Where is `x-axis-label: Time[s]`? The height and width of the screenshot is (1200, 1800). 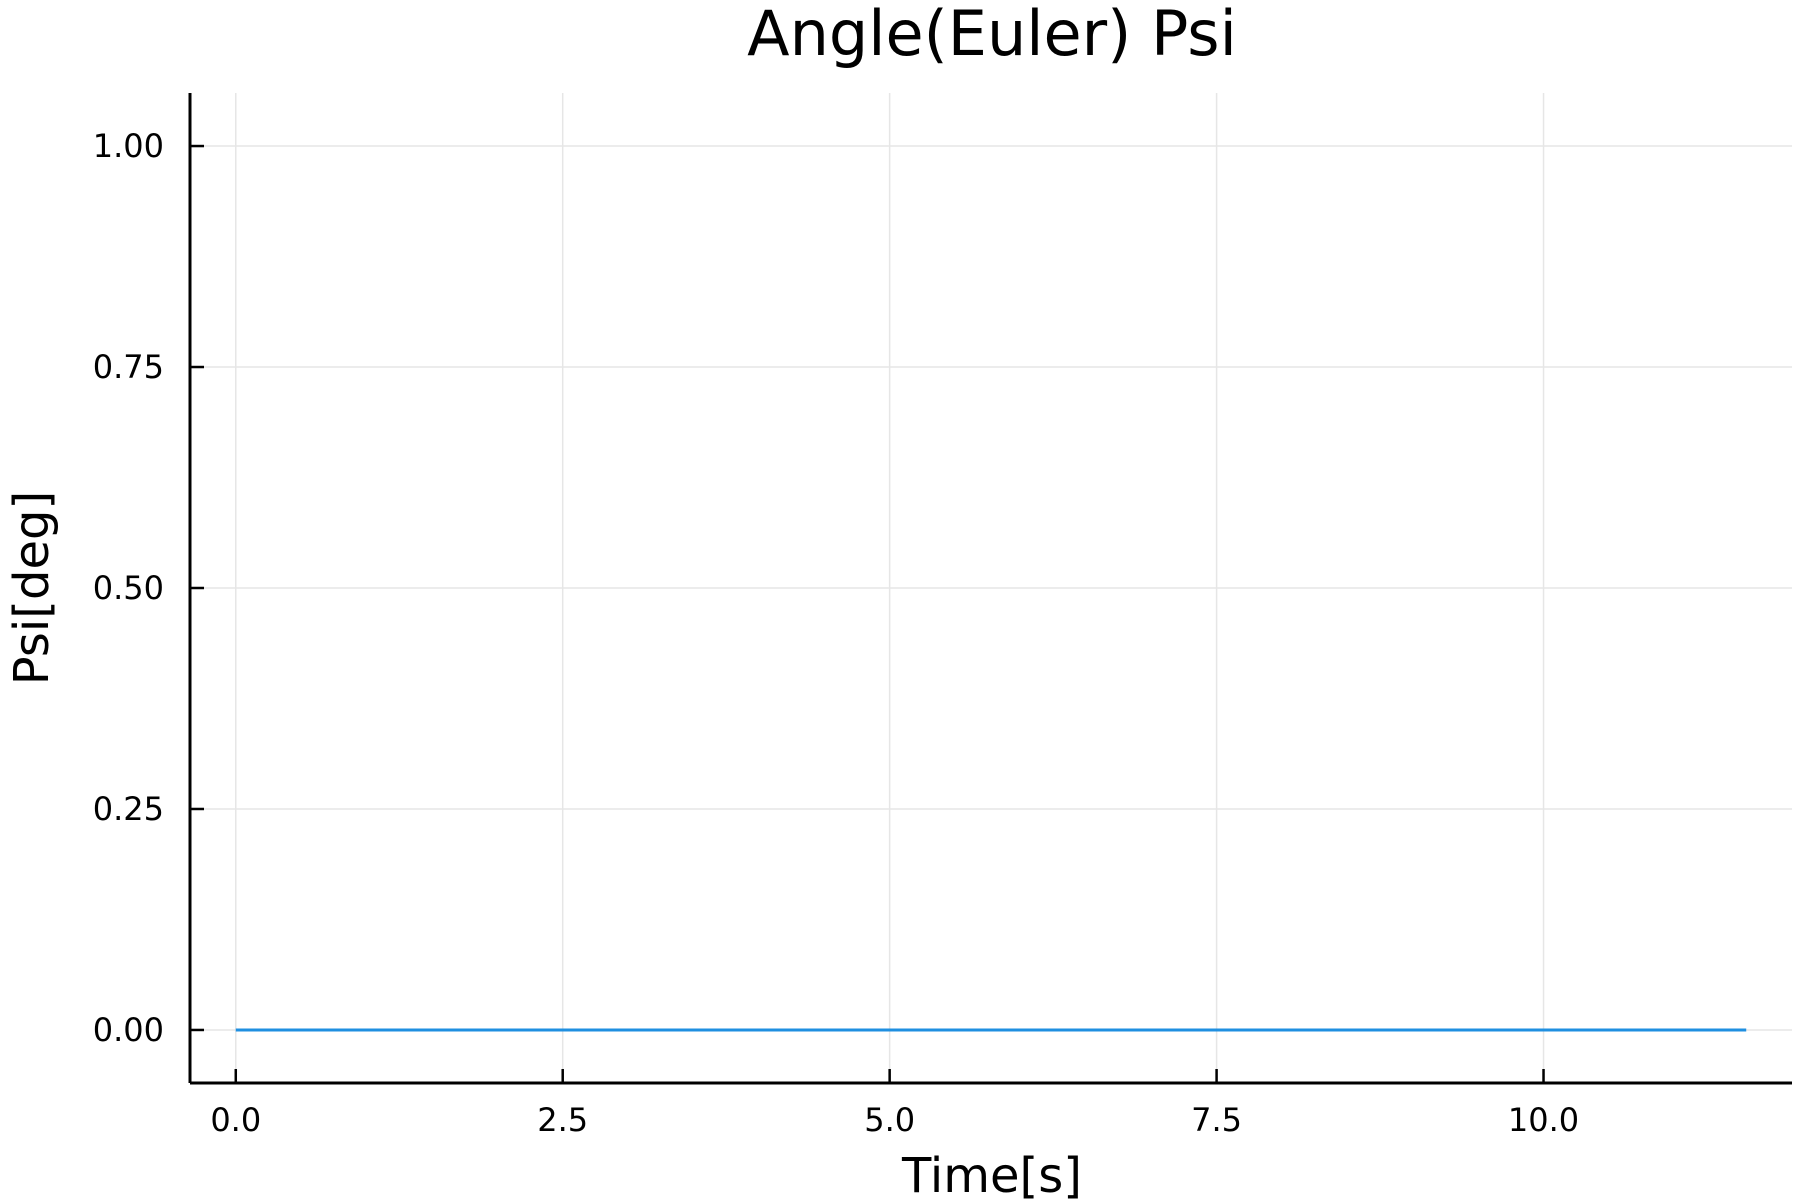
x-axis-label: Time[s] is located at coordinates (991, 1174).